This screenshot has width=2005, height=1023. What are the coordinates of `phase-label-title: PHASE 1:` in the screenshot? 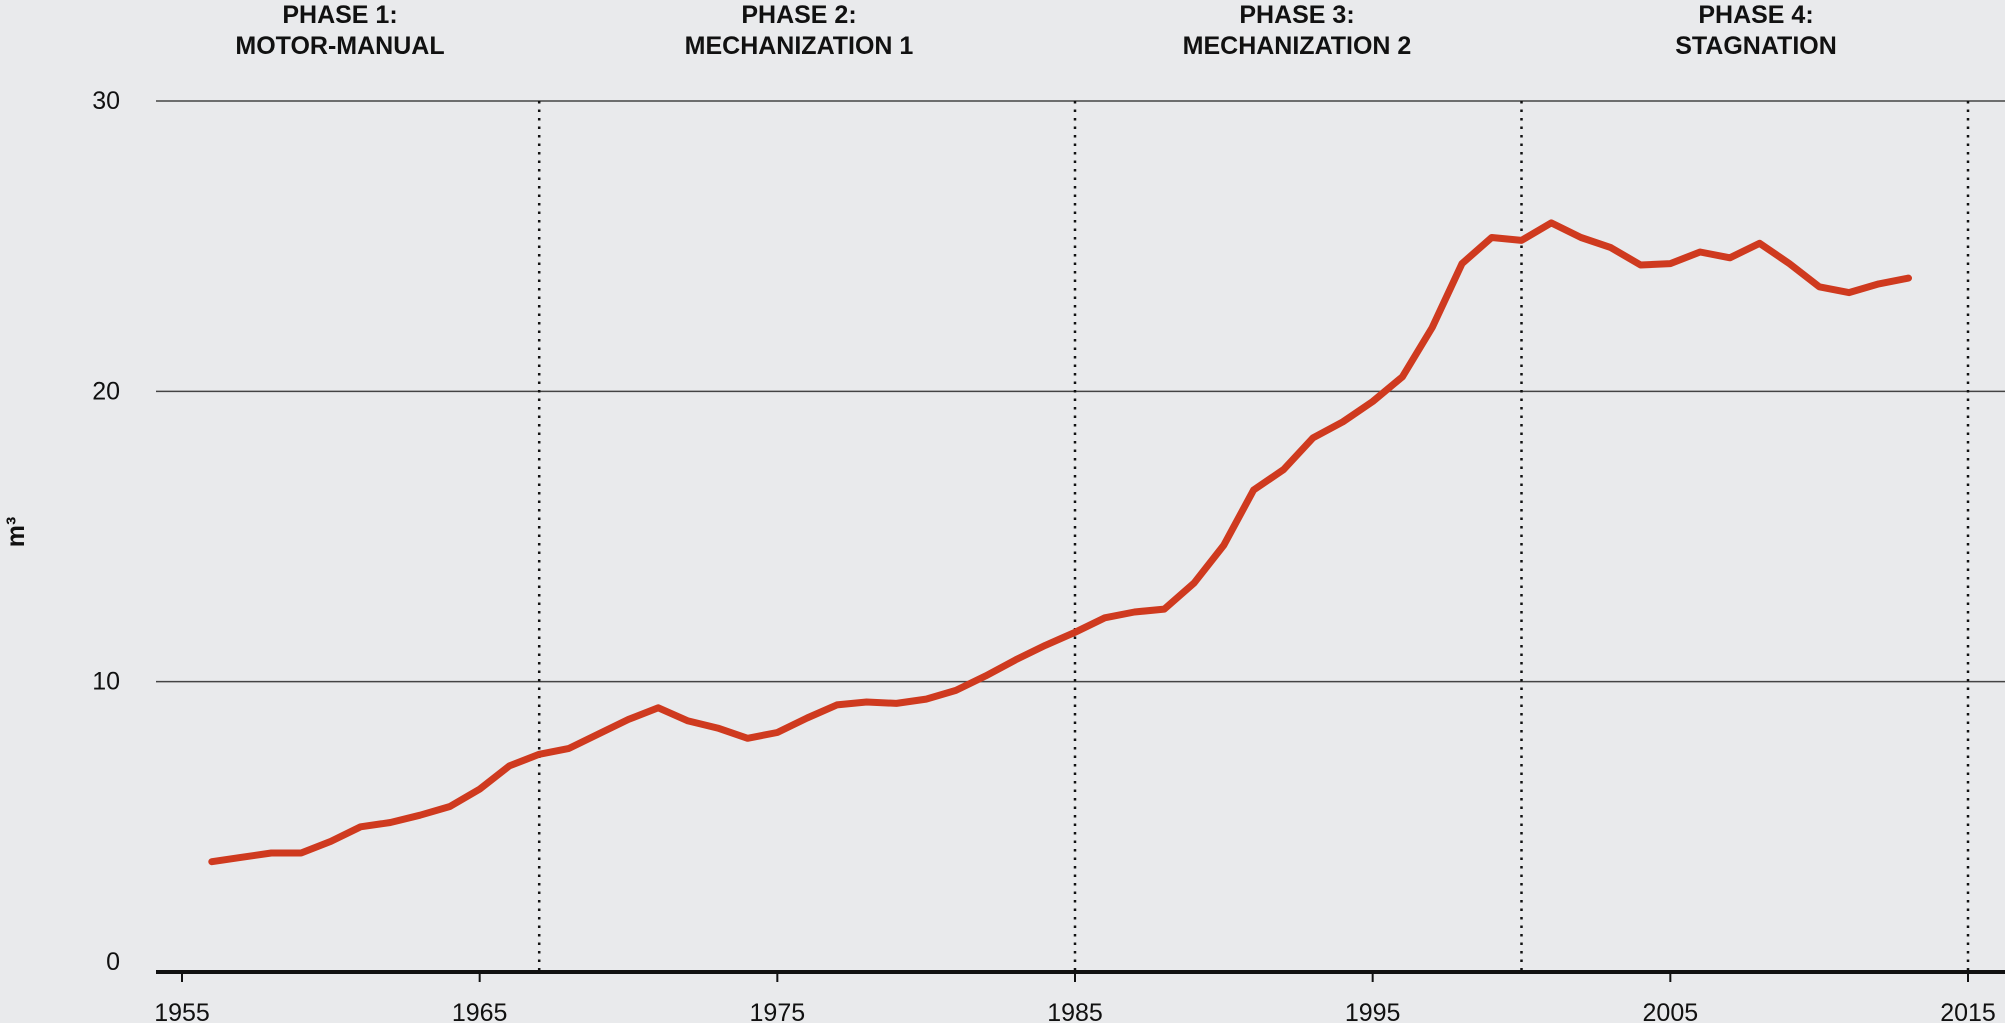 It's located at (339, 15).